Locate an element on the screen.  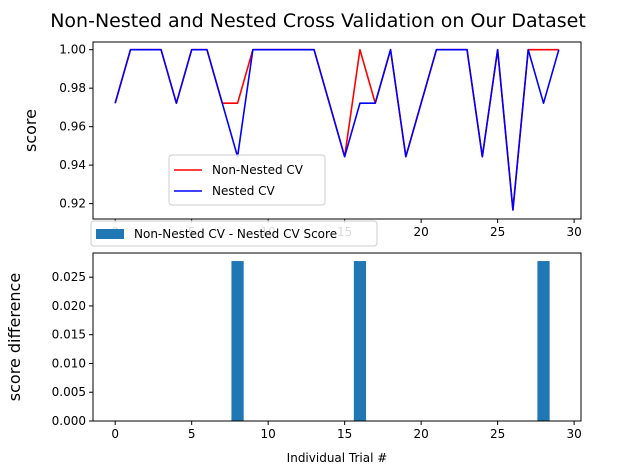
top-y-tick-label: 0.92 is located at coordinates (72, 204).